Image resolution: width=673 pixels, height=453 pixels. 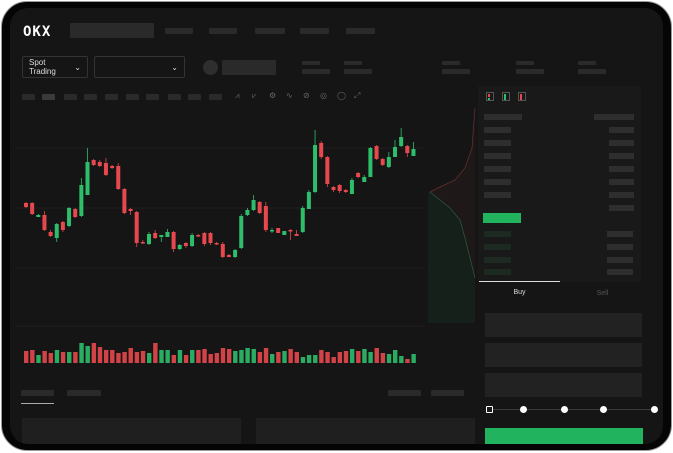 I want to click on bottom-tab-indicator, so click(x=37, y=403).